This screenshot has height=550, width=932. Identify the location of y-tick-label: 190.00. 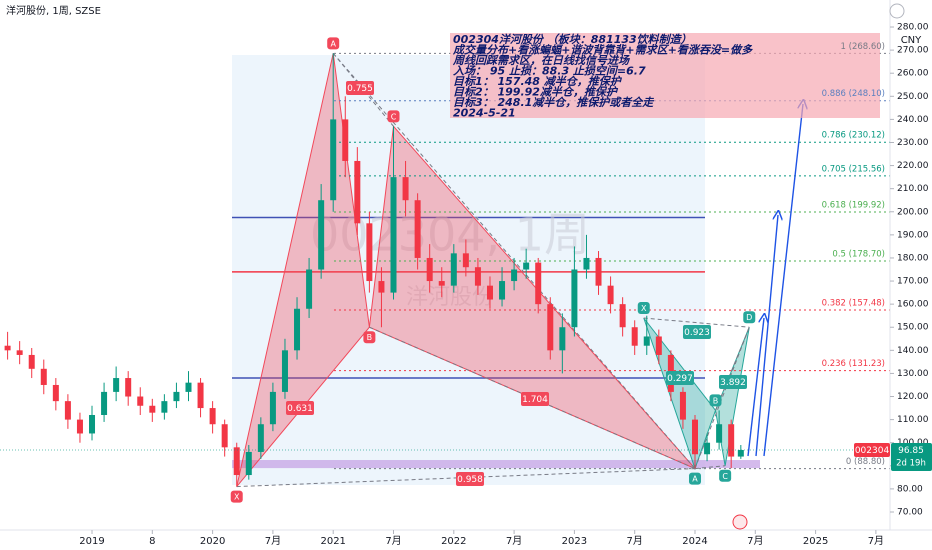
(913, 235).